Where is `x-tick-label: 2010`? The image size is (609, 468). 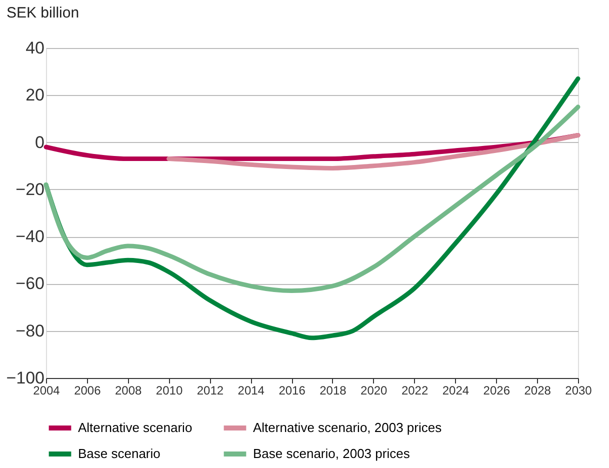 x-tick-label: 2010 is located at coordinates (169, 391).